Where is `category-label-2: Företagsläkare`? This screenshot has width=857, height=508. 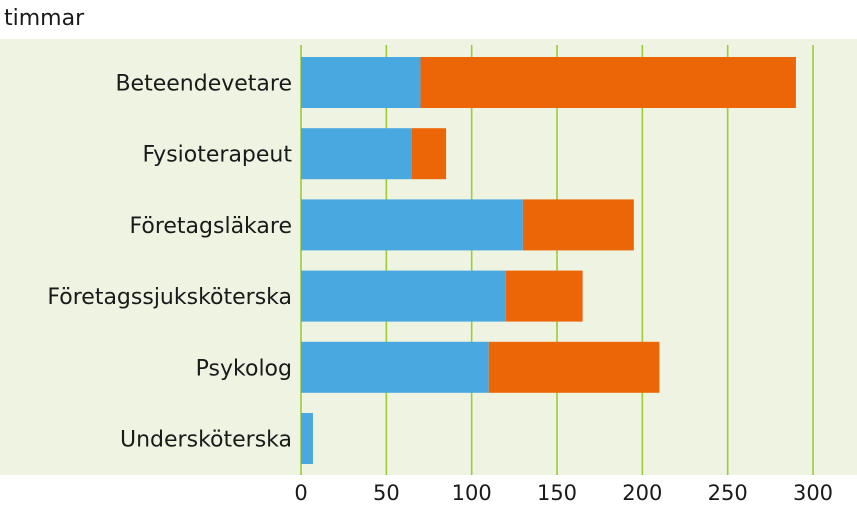
category-label-2: Företagsläkare is located at coordinates (211, 226).